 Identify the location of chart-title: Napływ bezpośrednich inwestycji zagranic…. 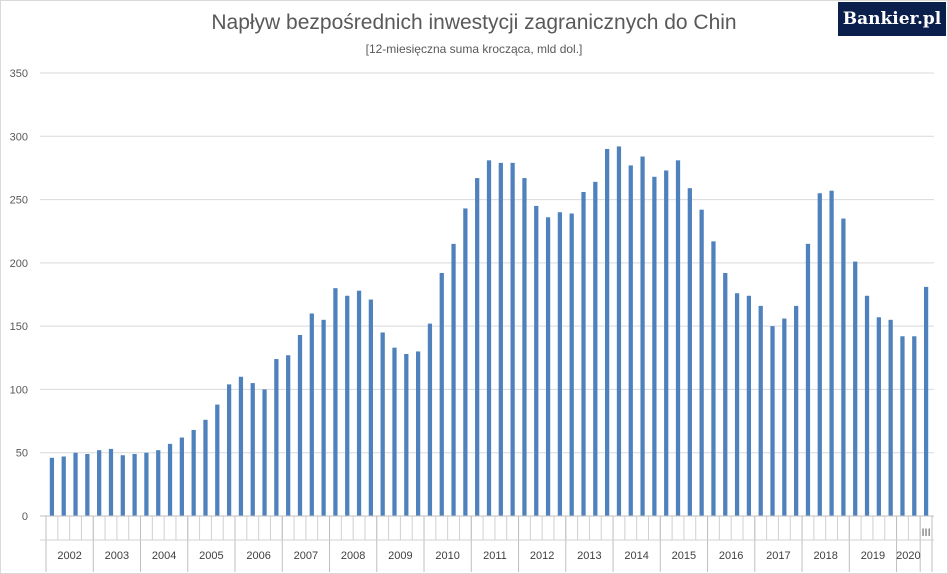
(474, 22).